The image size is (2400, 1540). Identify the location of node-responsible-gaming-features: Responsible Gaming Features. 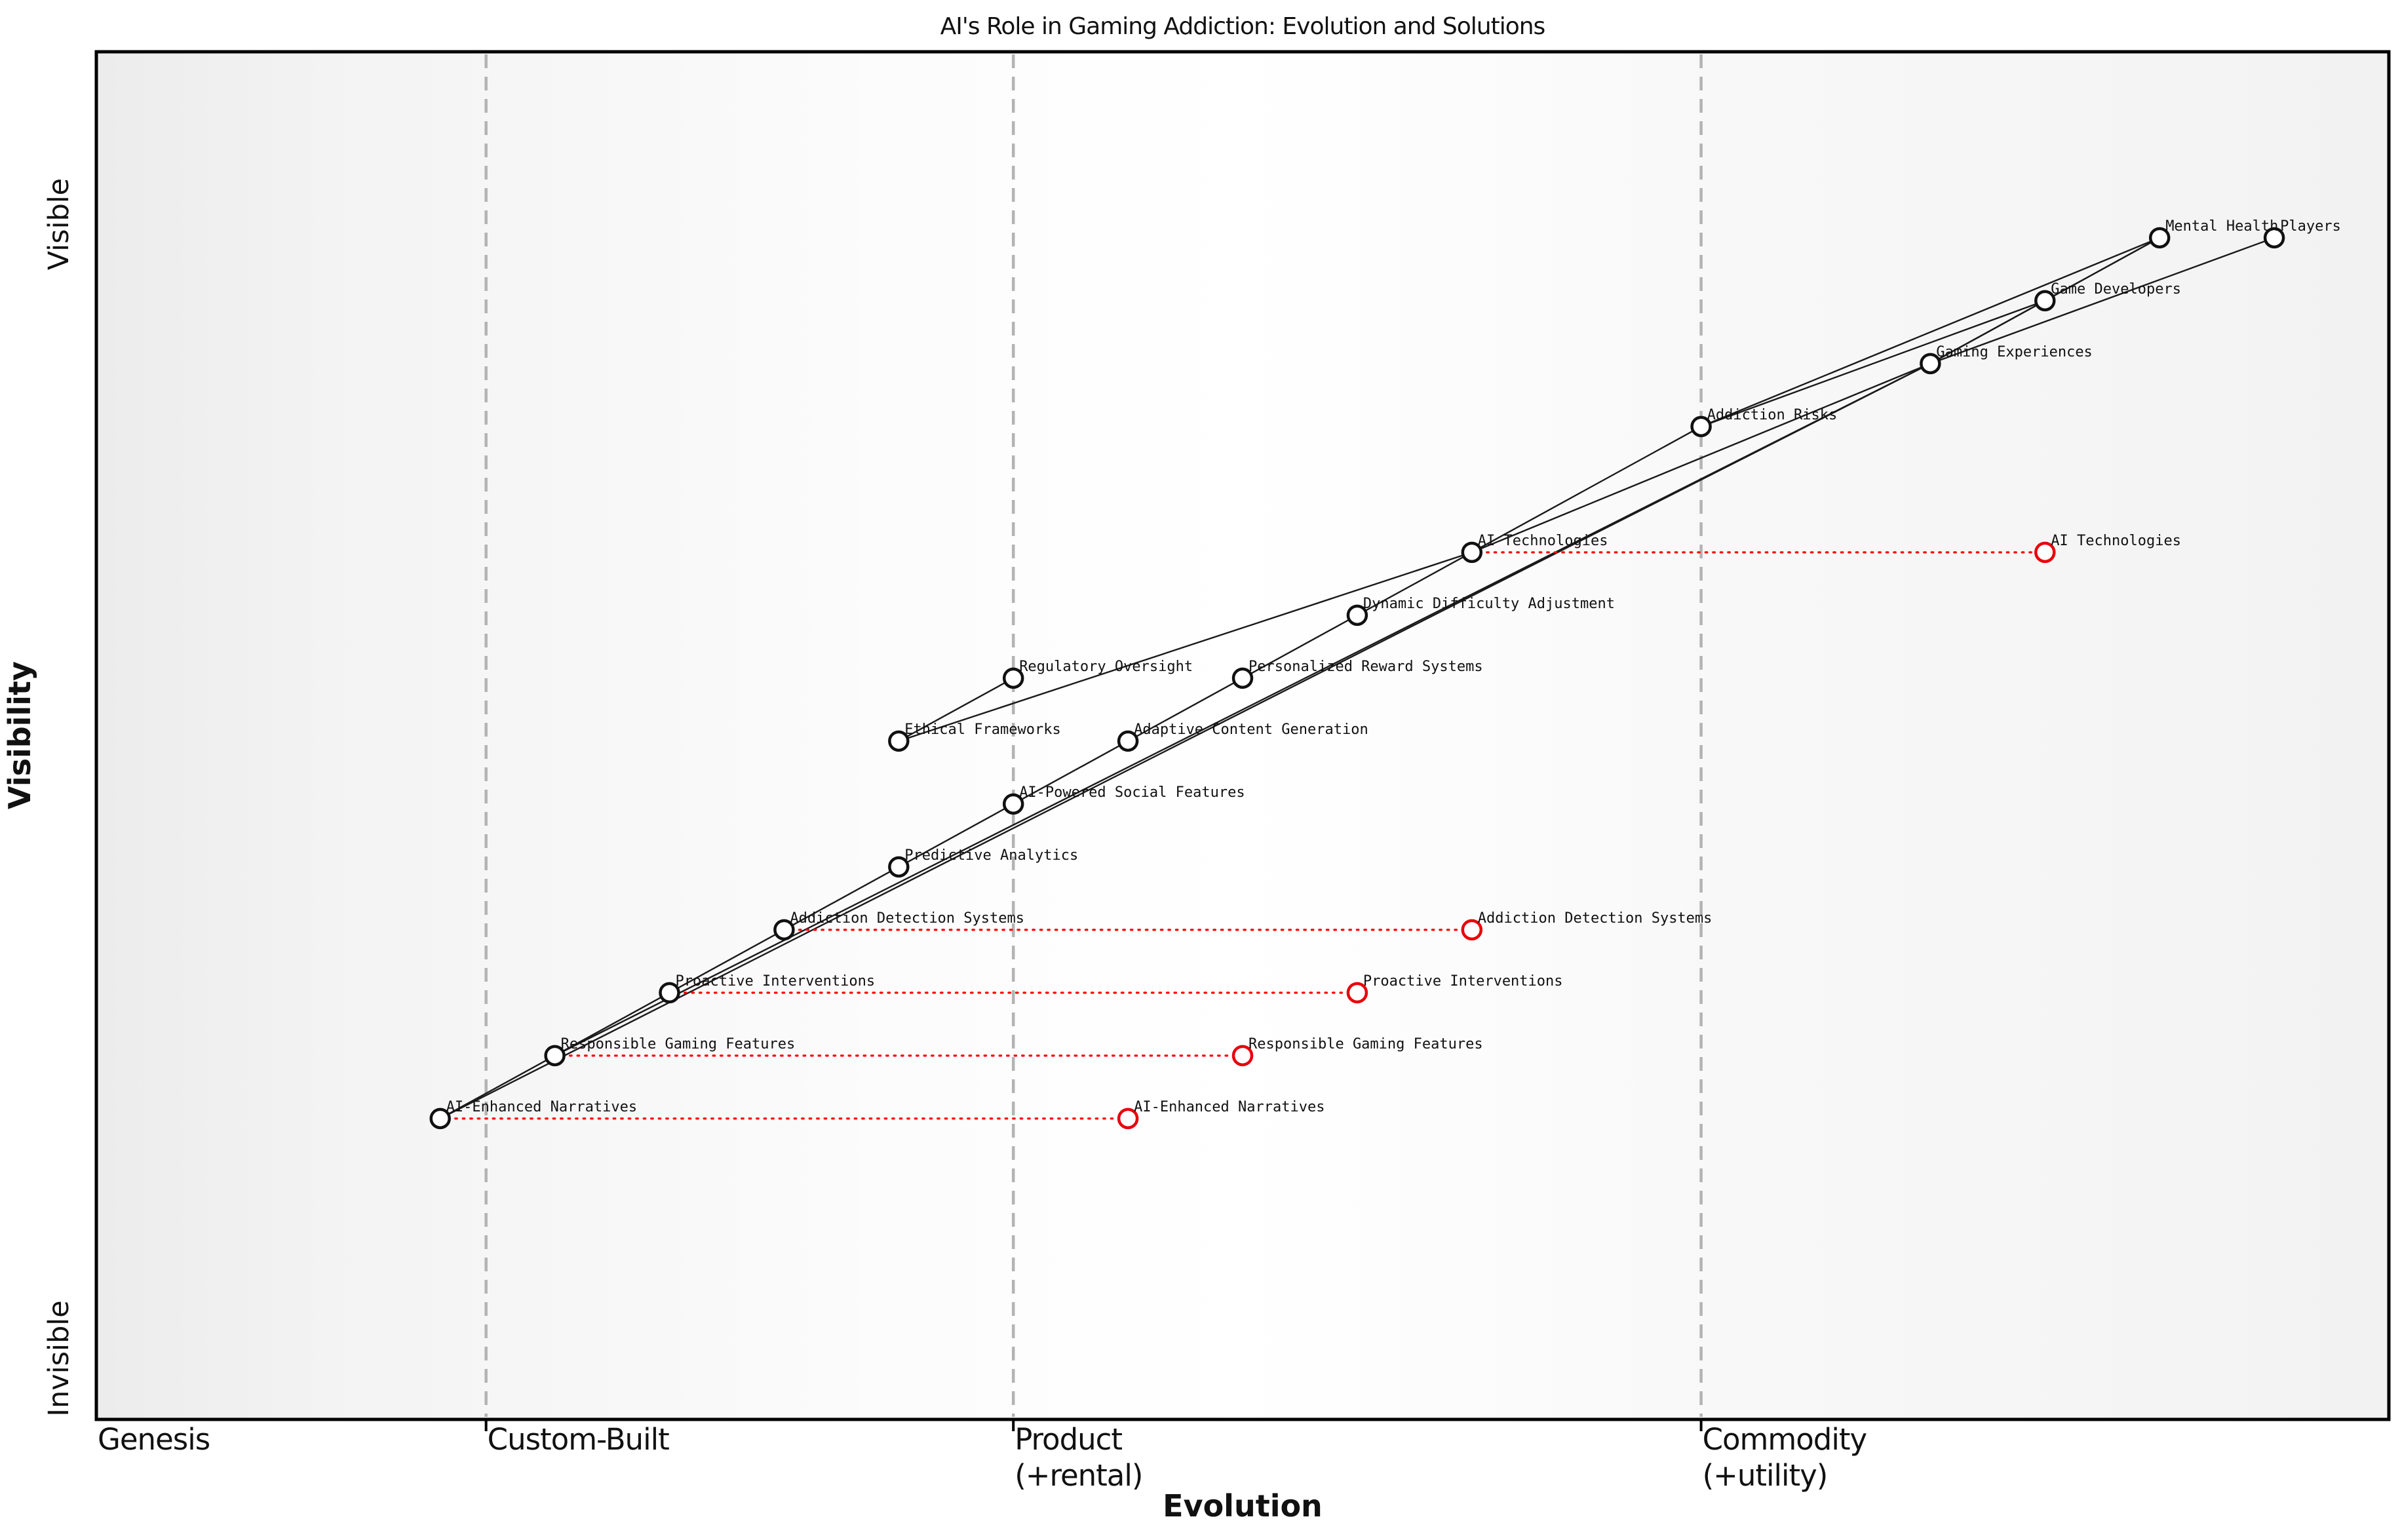
(670, 1051).